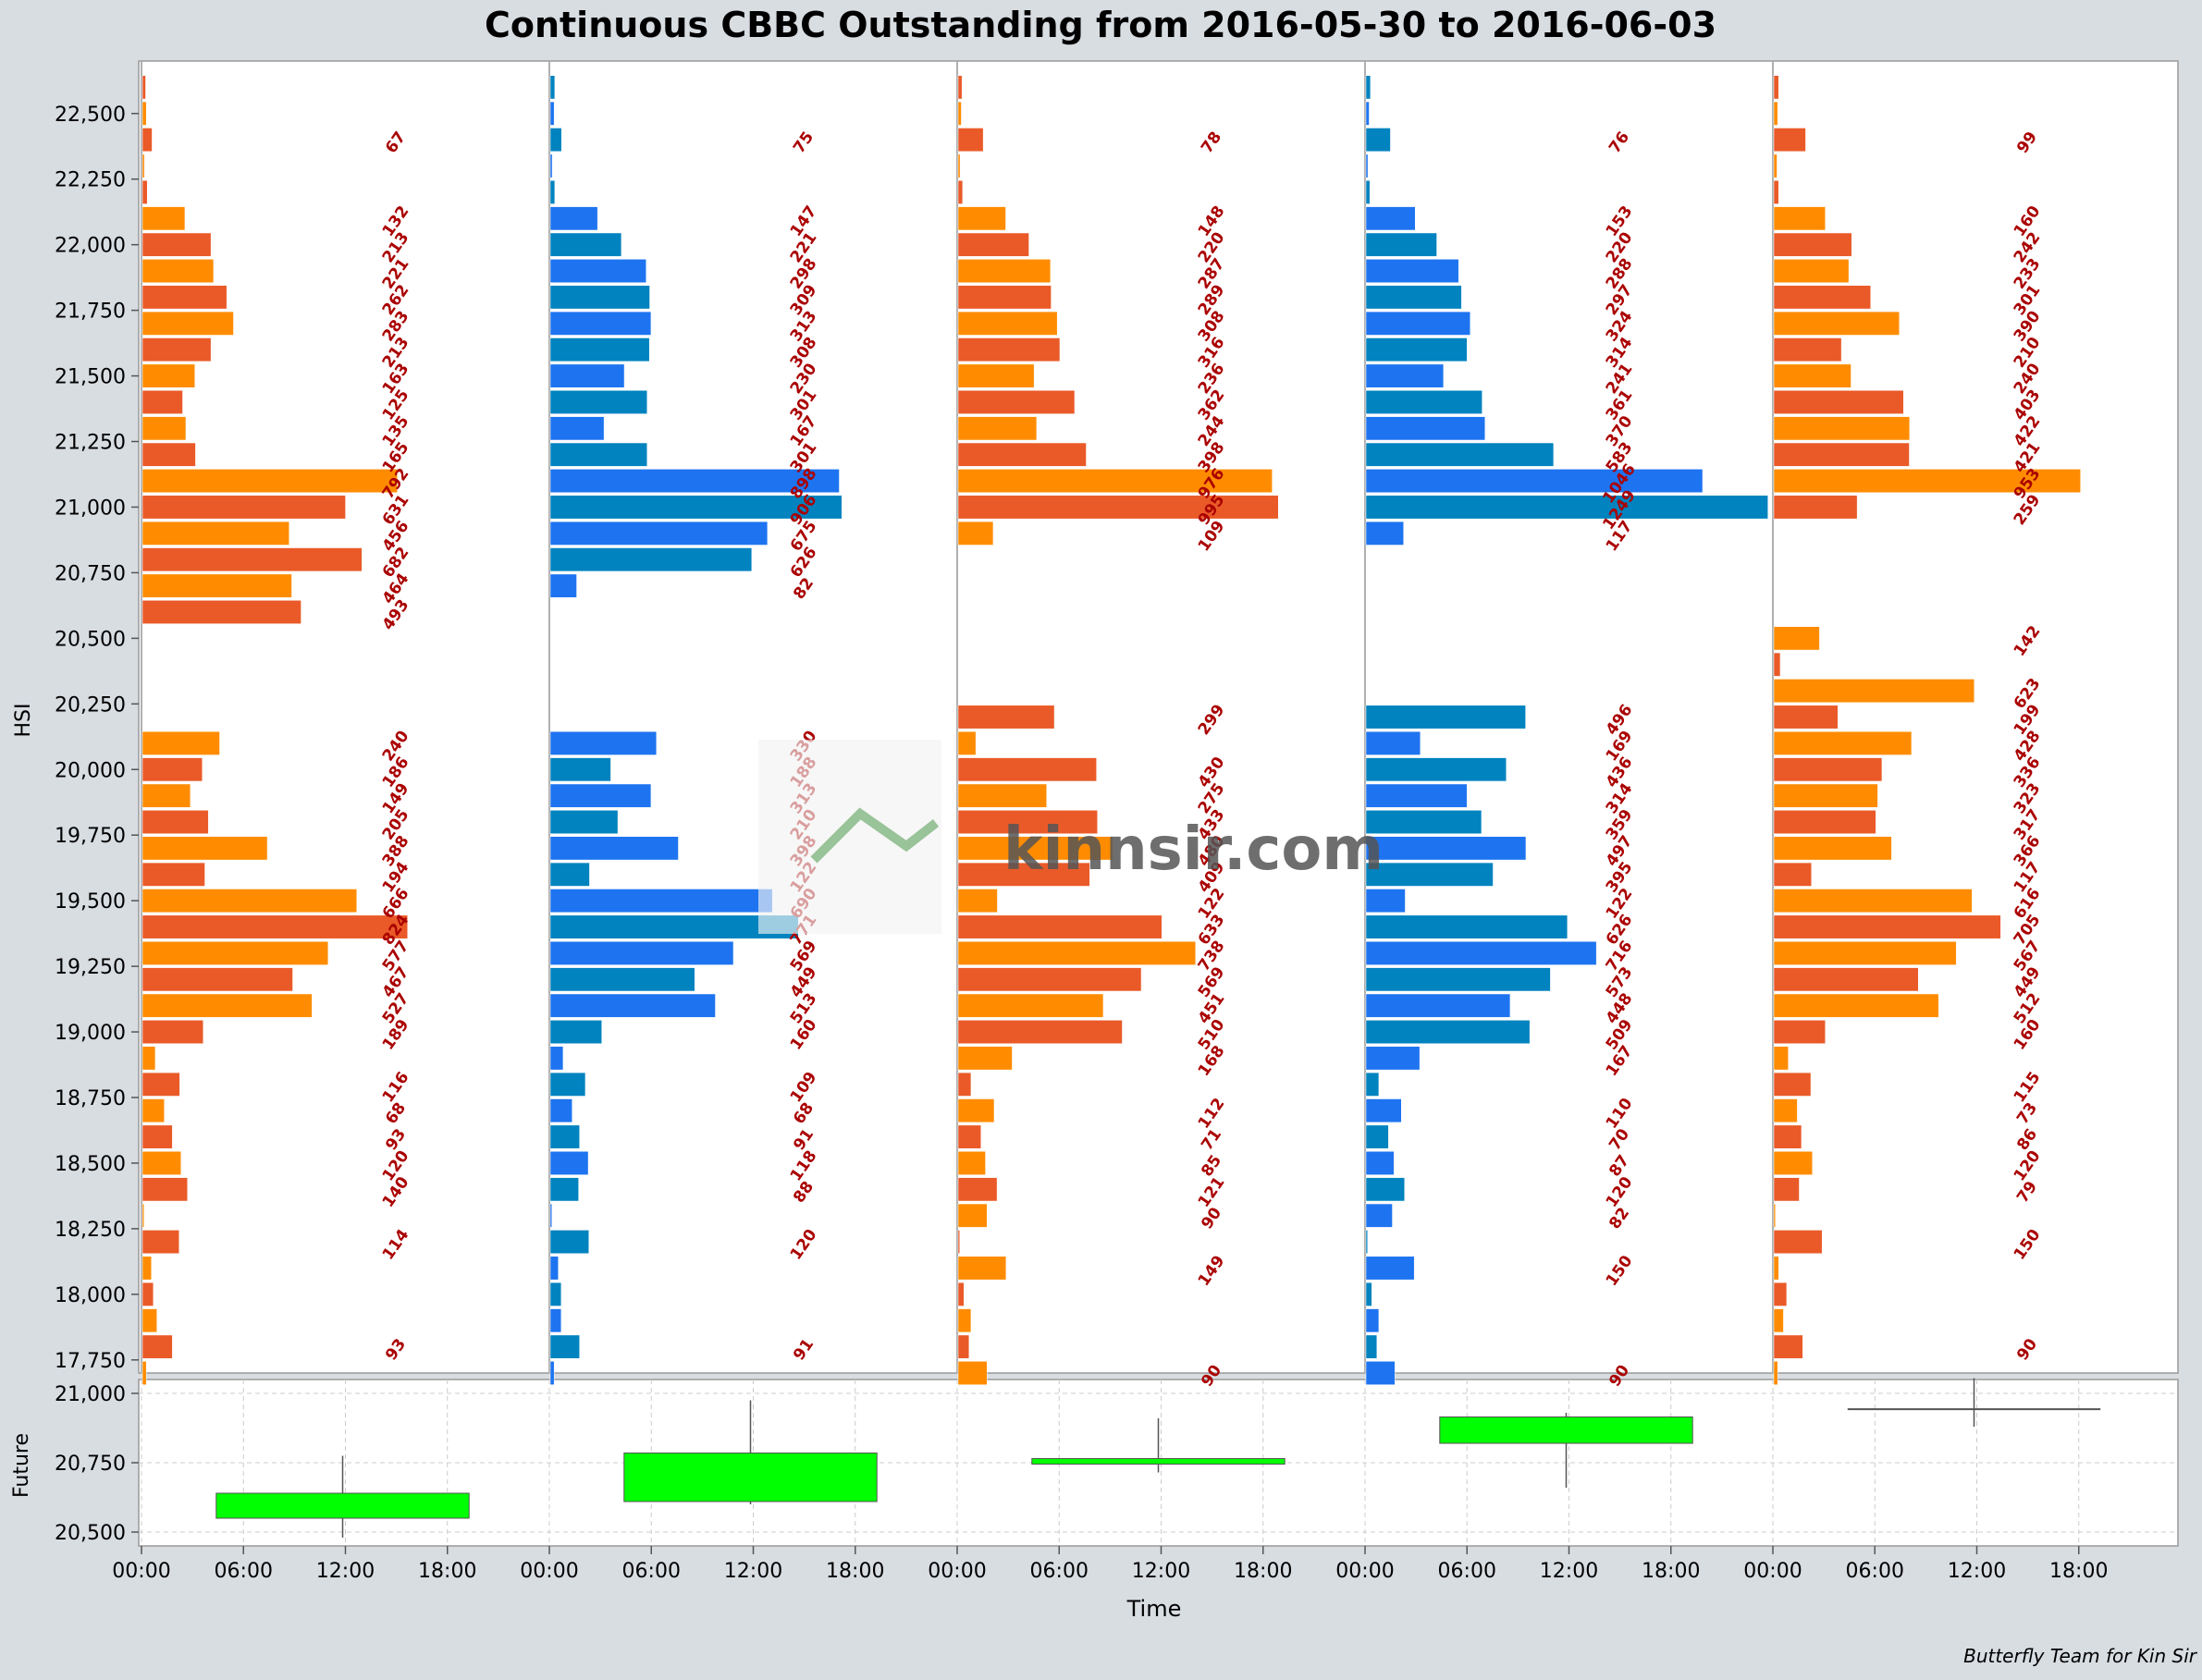  Describe the element at coordinates (90, 246) in the screenshot. I see `y-tick-label: 22,000` at that location.